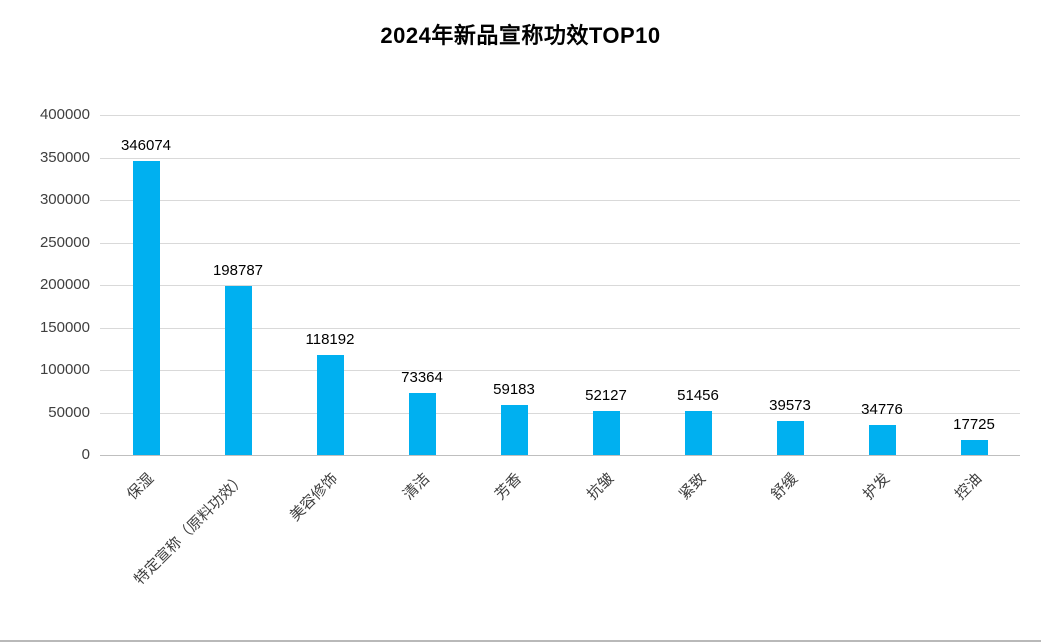 This screenshot has width=1041, height=642. I want to click on x-axis-line, so click(560, 455).